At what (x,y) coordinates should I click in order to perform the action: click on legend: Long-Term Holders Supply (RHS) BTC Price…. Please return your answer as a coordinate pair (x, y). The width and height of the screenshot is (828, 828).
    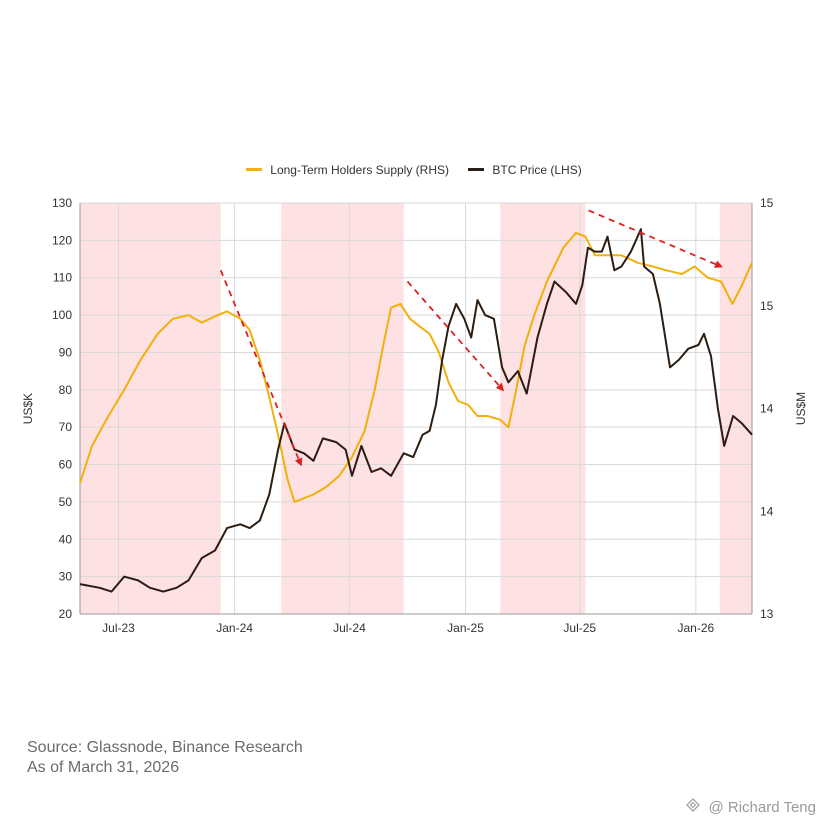
    Looking at the image, I should click on (414, 168).